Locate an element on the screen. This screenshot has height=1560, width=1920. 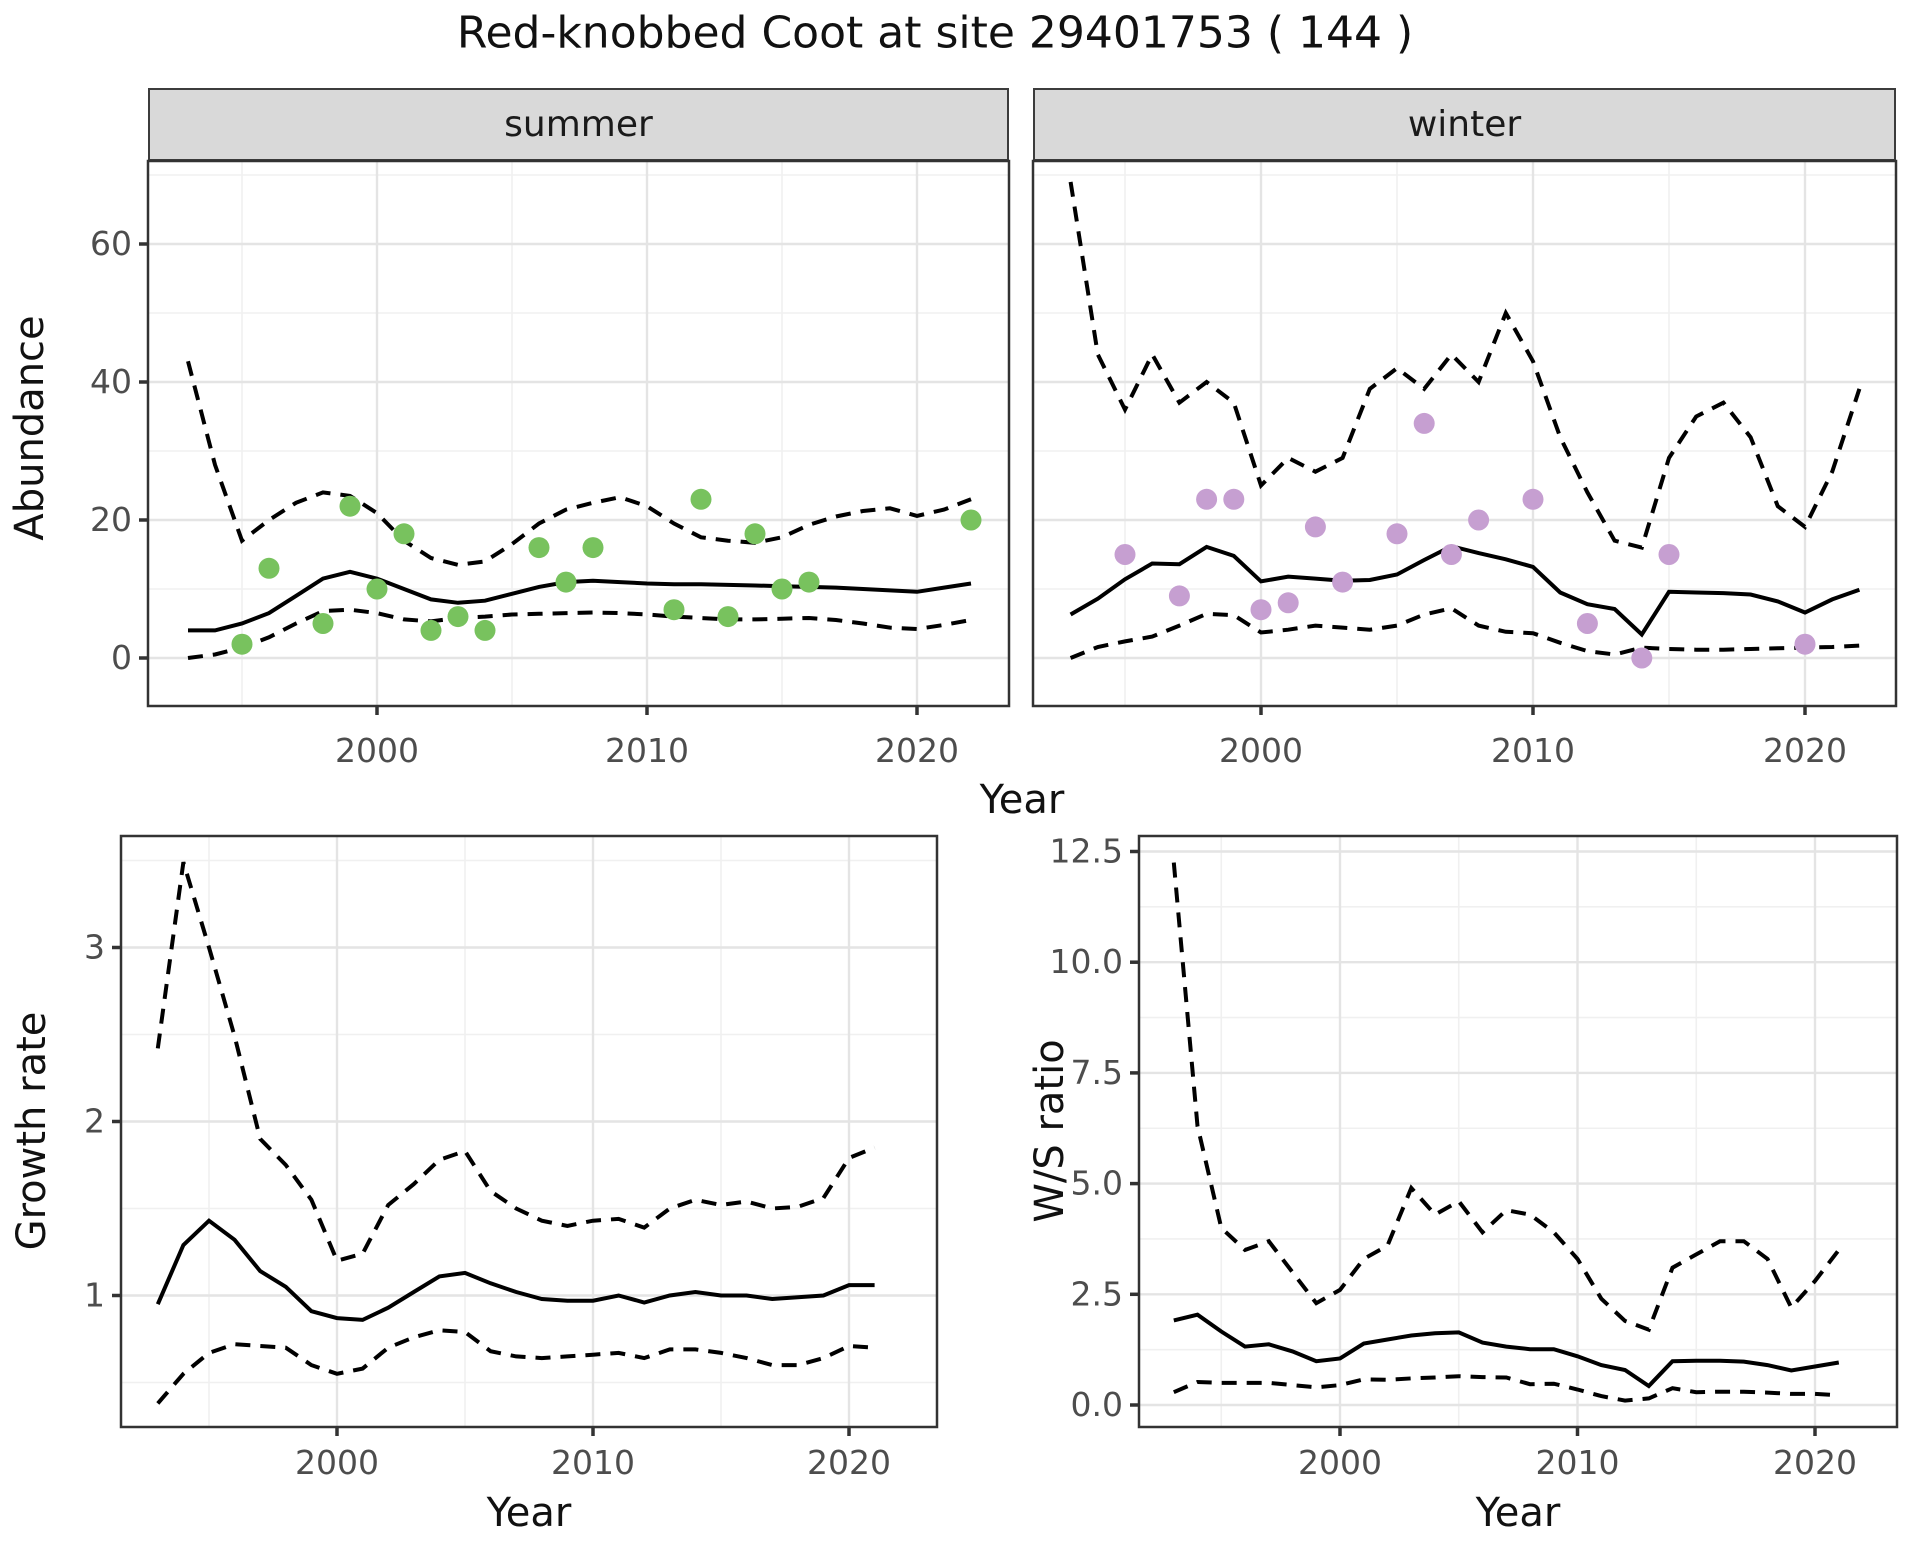
ws-ratio-x-tick-label: 2020 is located at coordinates (1815, 1462).